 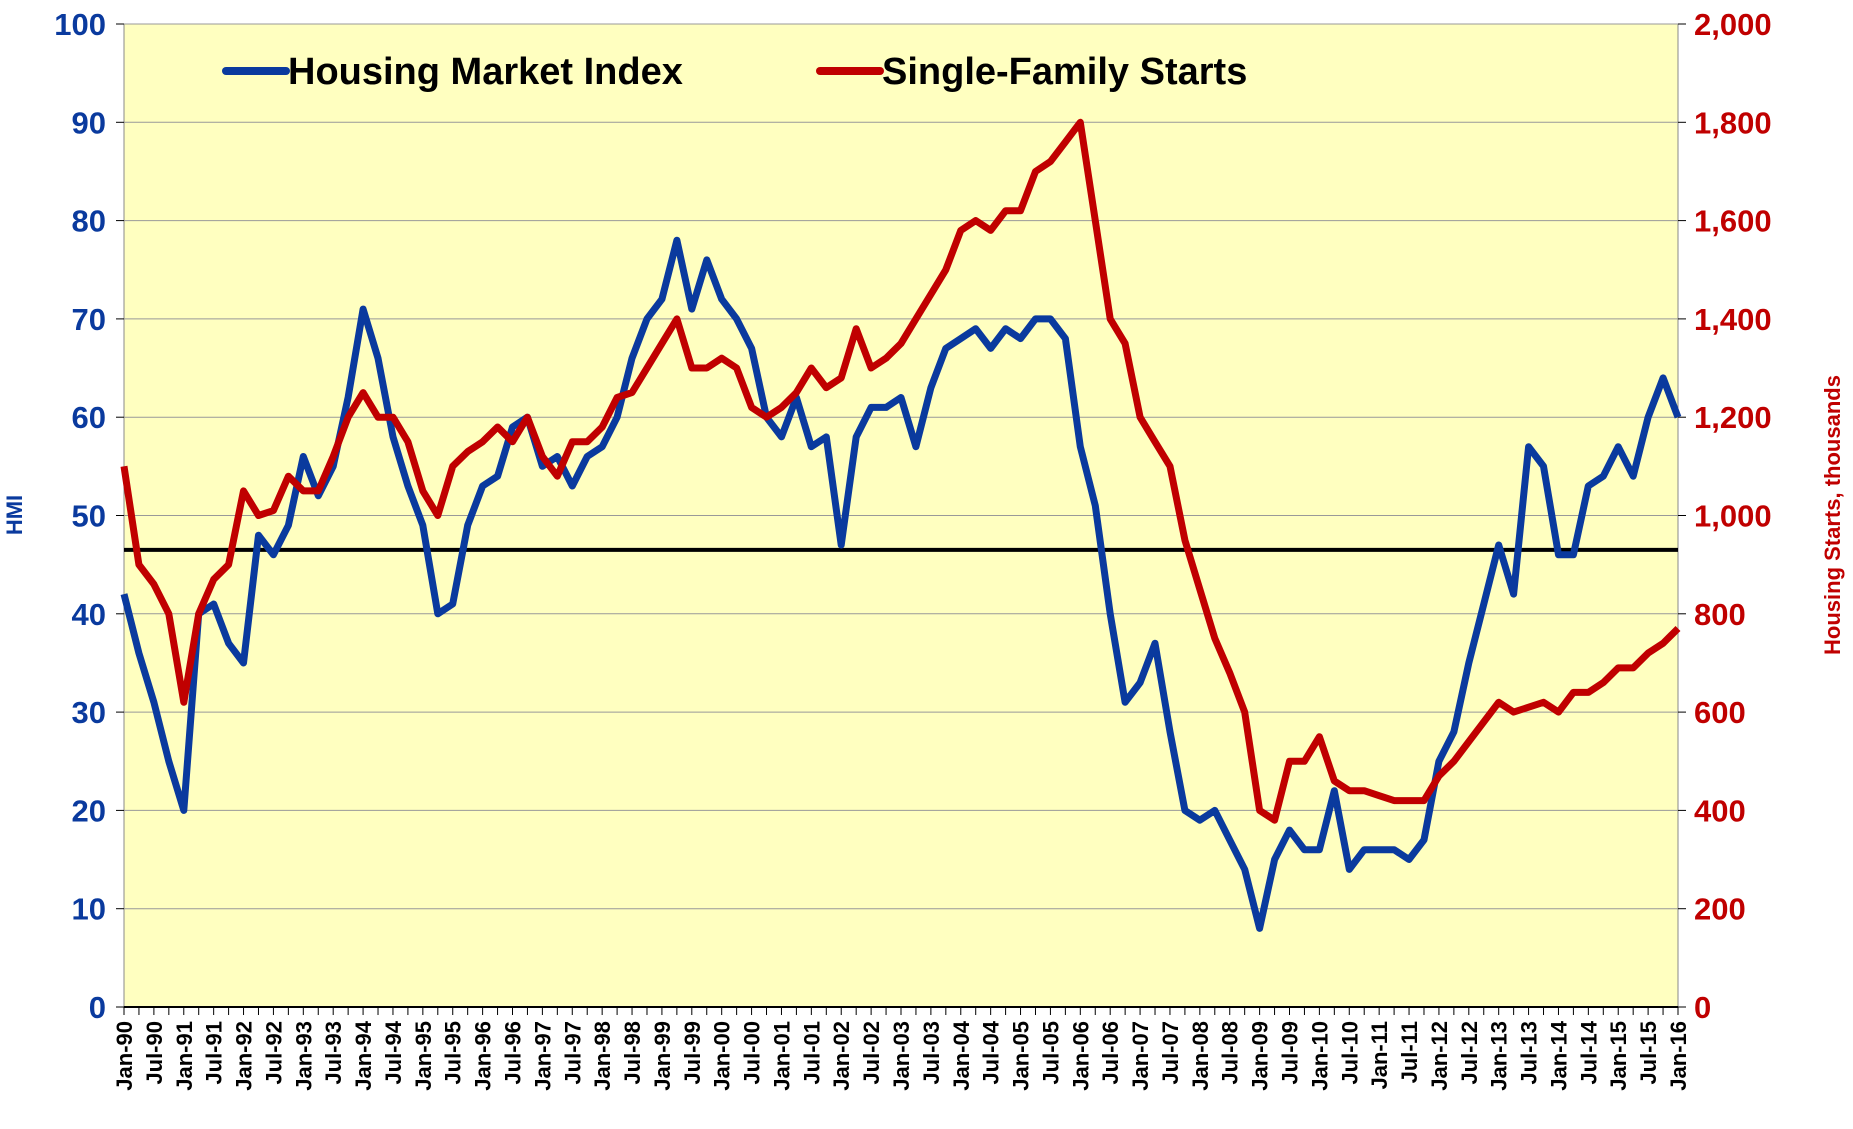 I want to click on x-tick-label: Jul-11, so click(x=1409, y=1052).